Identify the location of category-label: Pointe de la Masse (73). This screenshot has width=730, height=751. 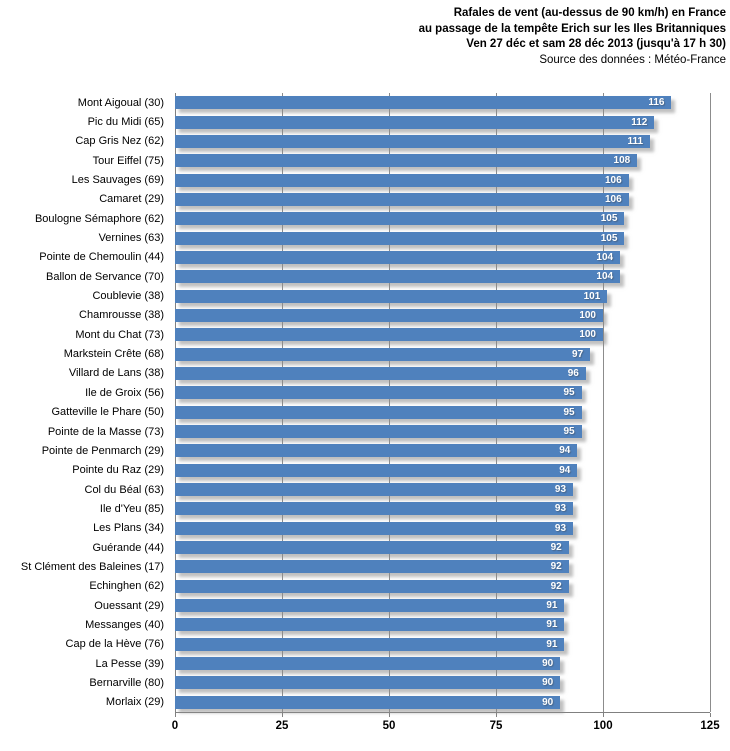
(105, 431).